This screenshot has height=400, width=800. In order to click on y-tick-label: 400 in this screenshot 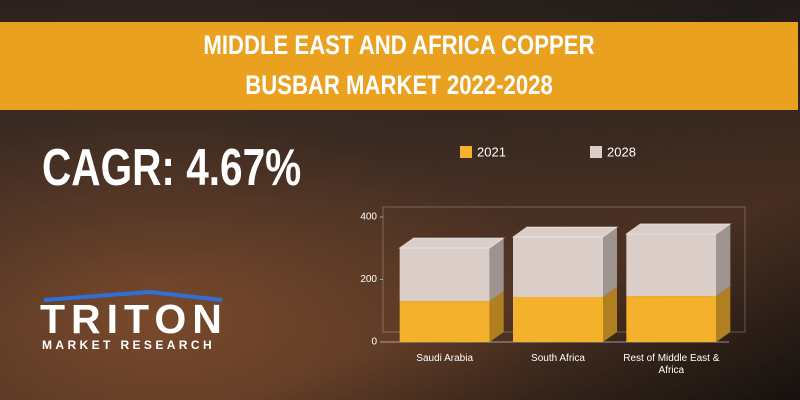, I will do `click(368, 217)`.